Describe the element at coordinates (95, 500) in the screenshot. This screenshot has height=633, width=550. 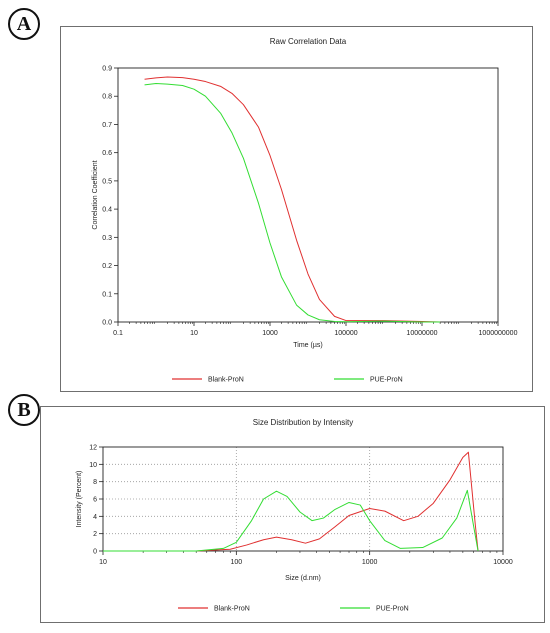
I see `y-tick-label: 6` at that location.